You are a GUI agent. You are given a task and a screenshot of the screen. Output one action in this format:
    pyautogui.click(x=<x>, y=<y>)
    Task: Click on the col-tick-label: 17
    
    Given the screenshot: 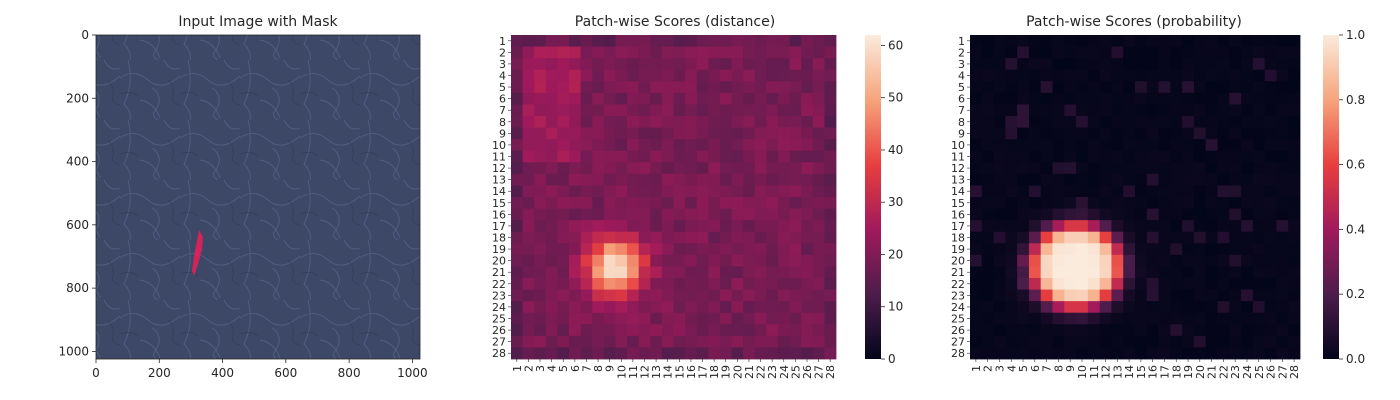 What is the action you would take?
    pyautogui.click(x=703, y=372)
    